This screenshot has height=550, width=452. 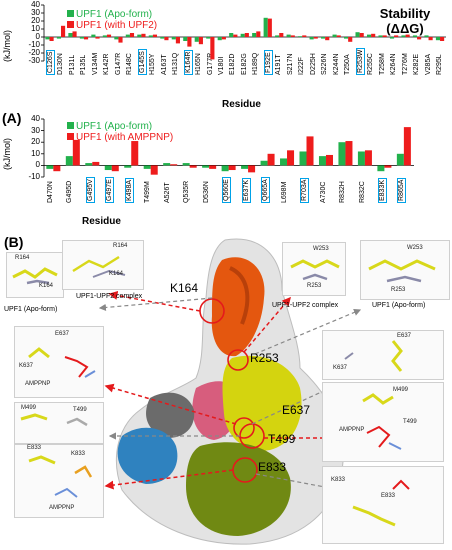 What do you see at coordinates (70, 13) in the screenshot?
I see `legend-swatch-green` at bounding box center [70, 13].